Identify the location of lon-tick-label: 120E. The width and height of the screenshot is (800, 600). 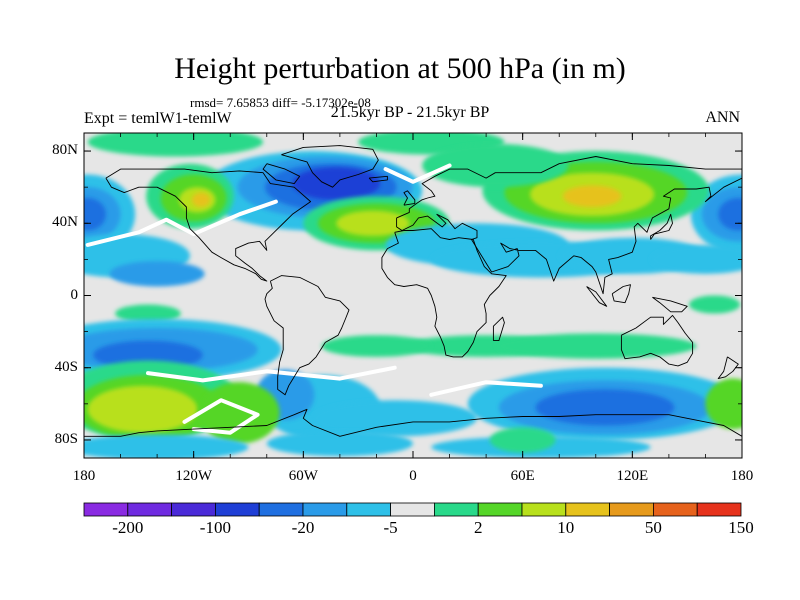
(632, 476).